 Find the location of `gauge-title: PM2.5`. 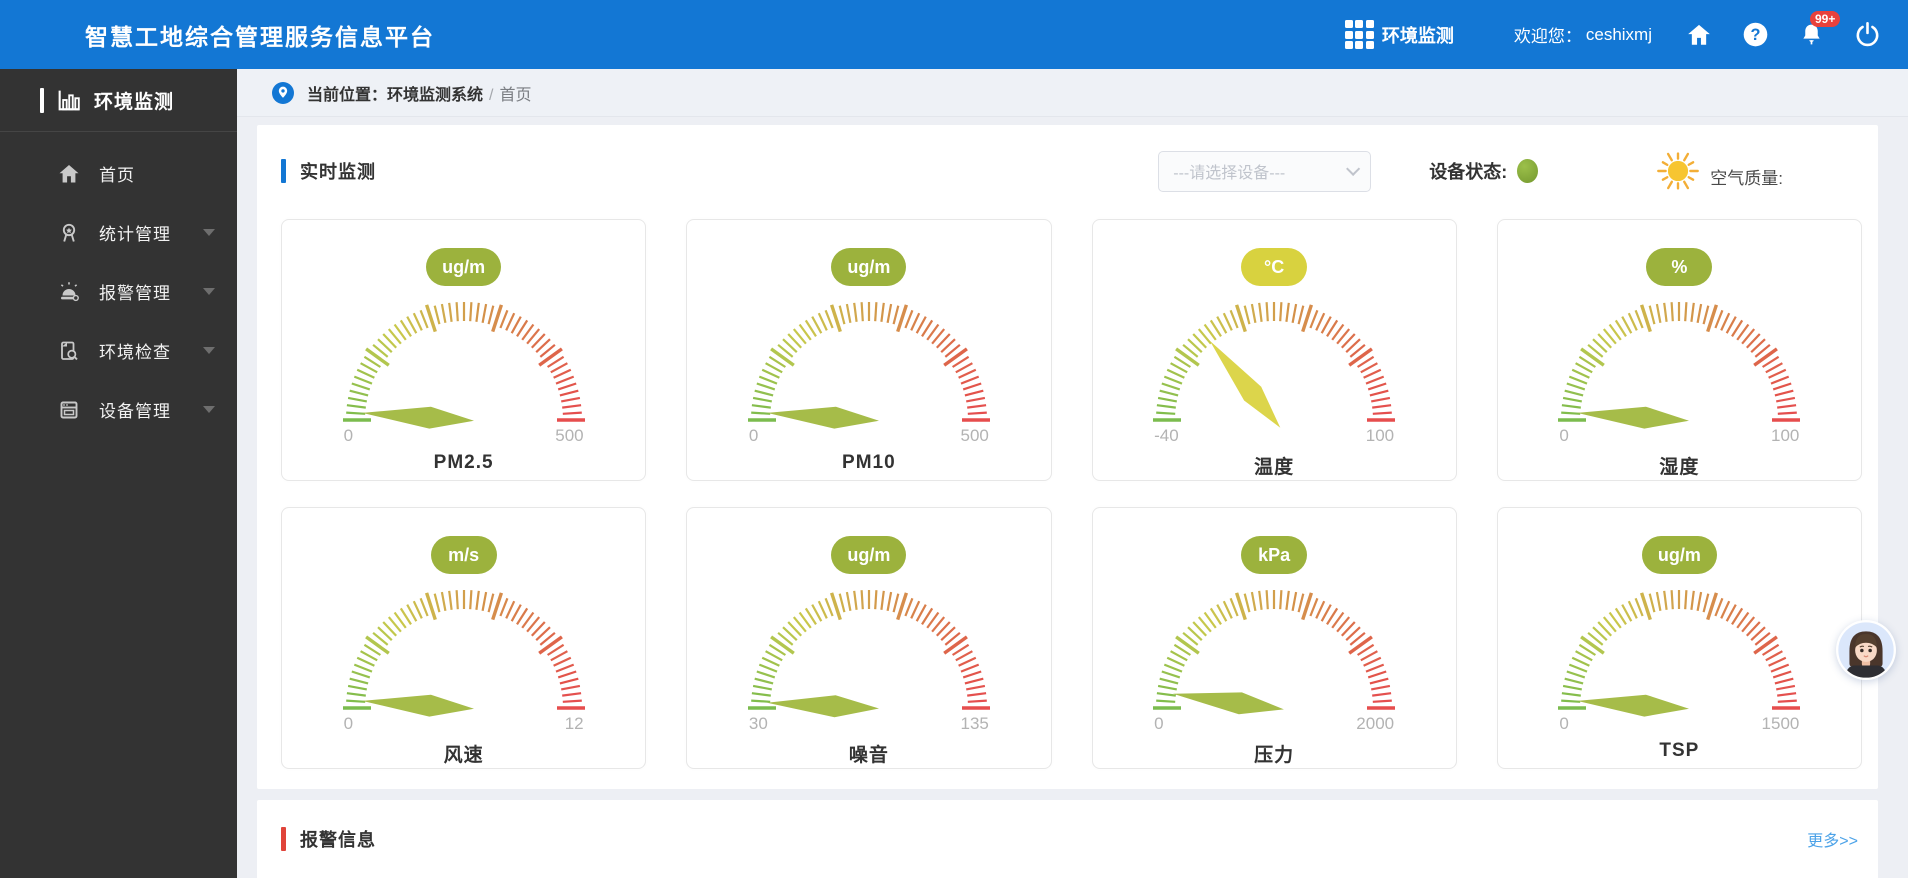

gauge-title: PM2.5 is located at coordinates (463, 462).